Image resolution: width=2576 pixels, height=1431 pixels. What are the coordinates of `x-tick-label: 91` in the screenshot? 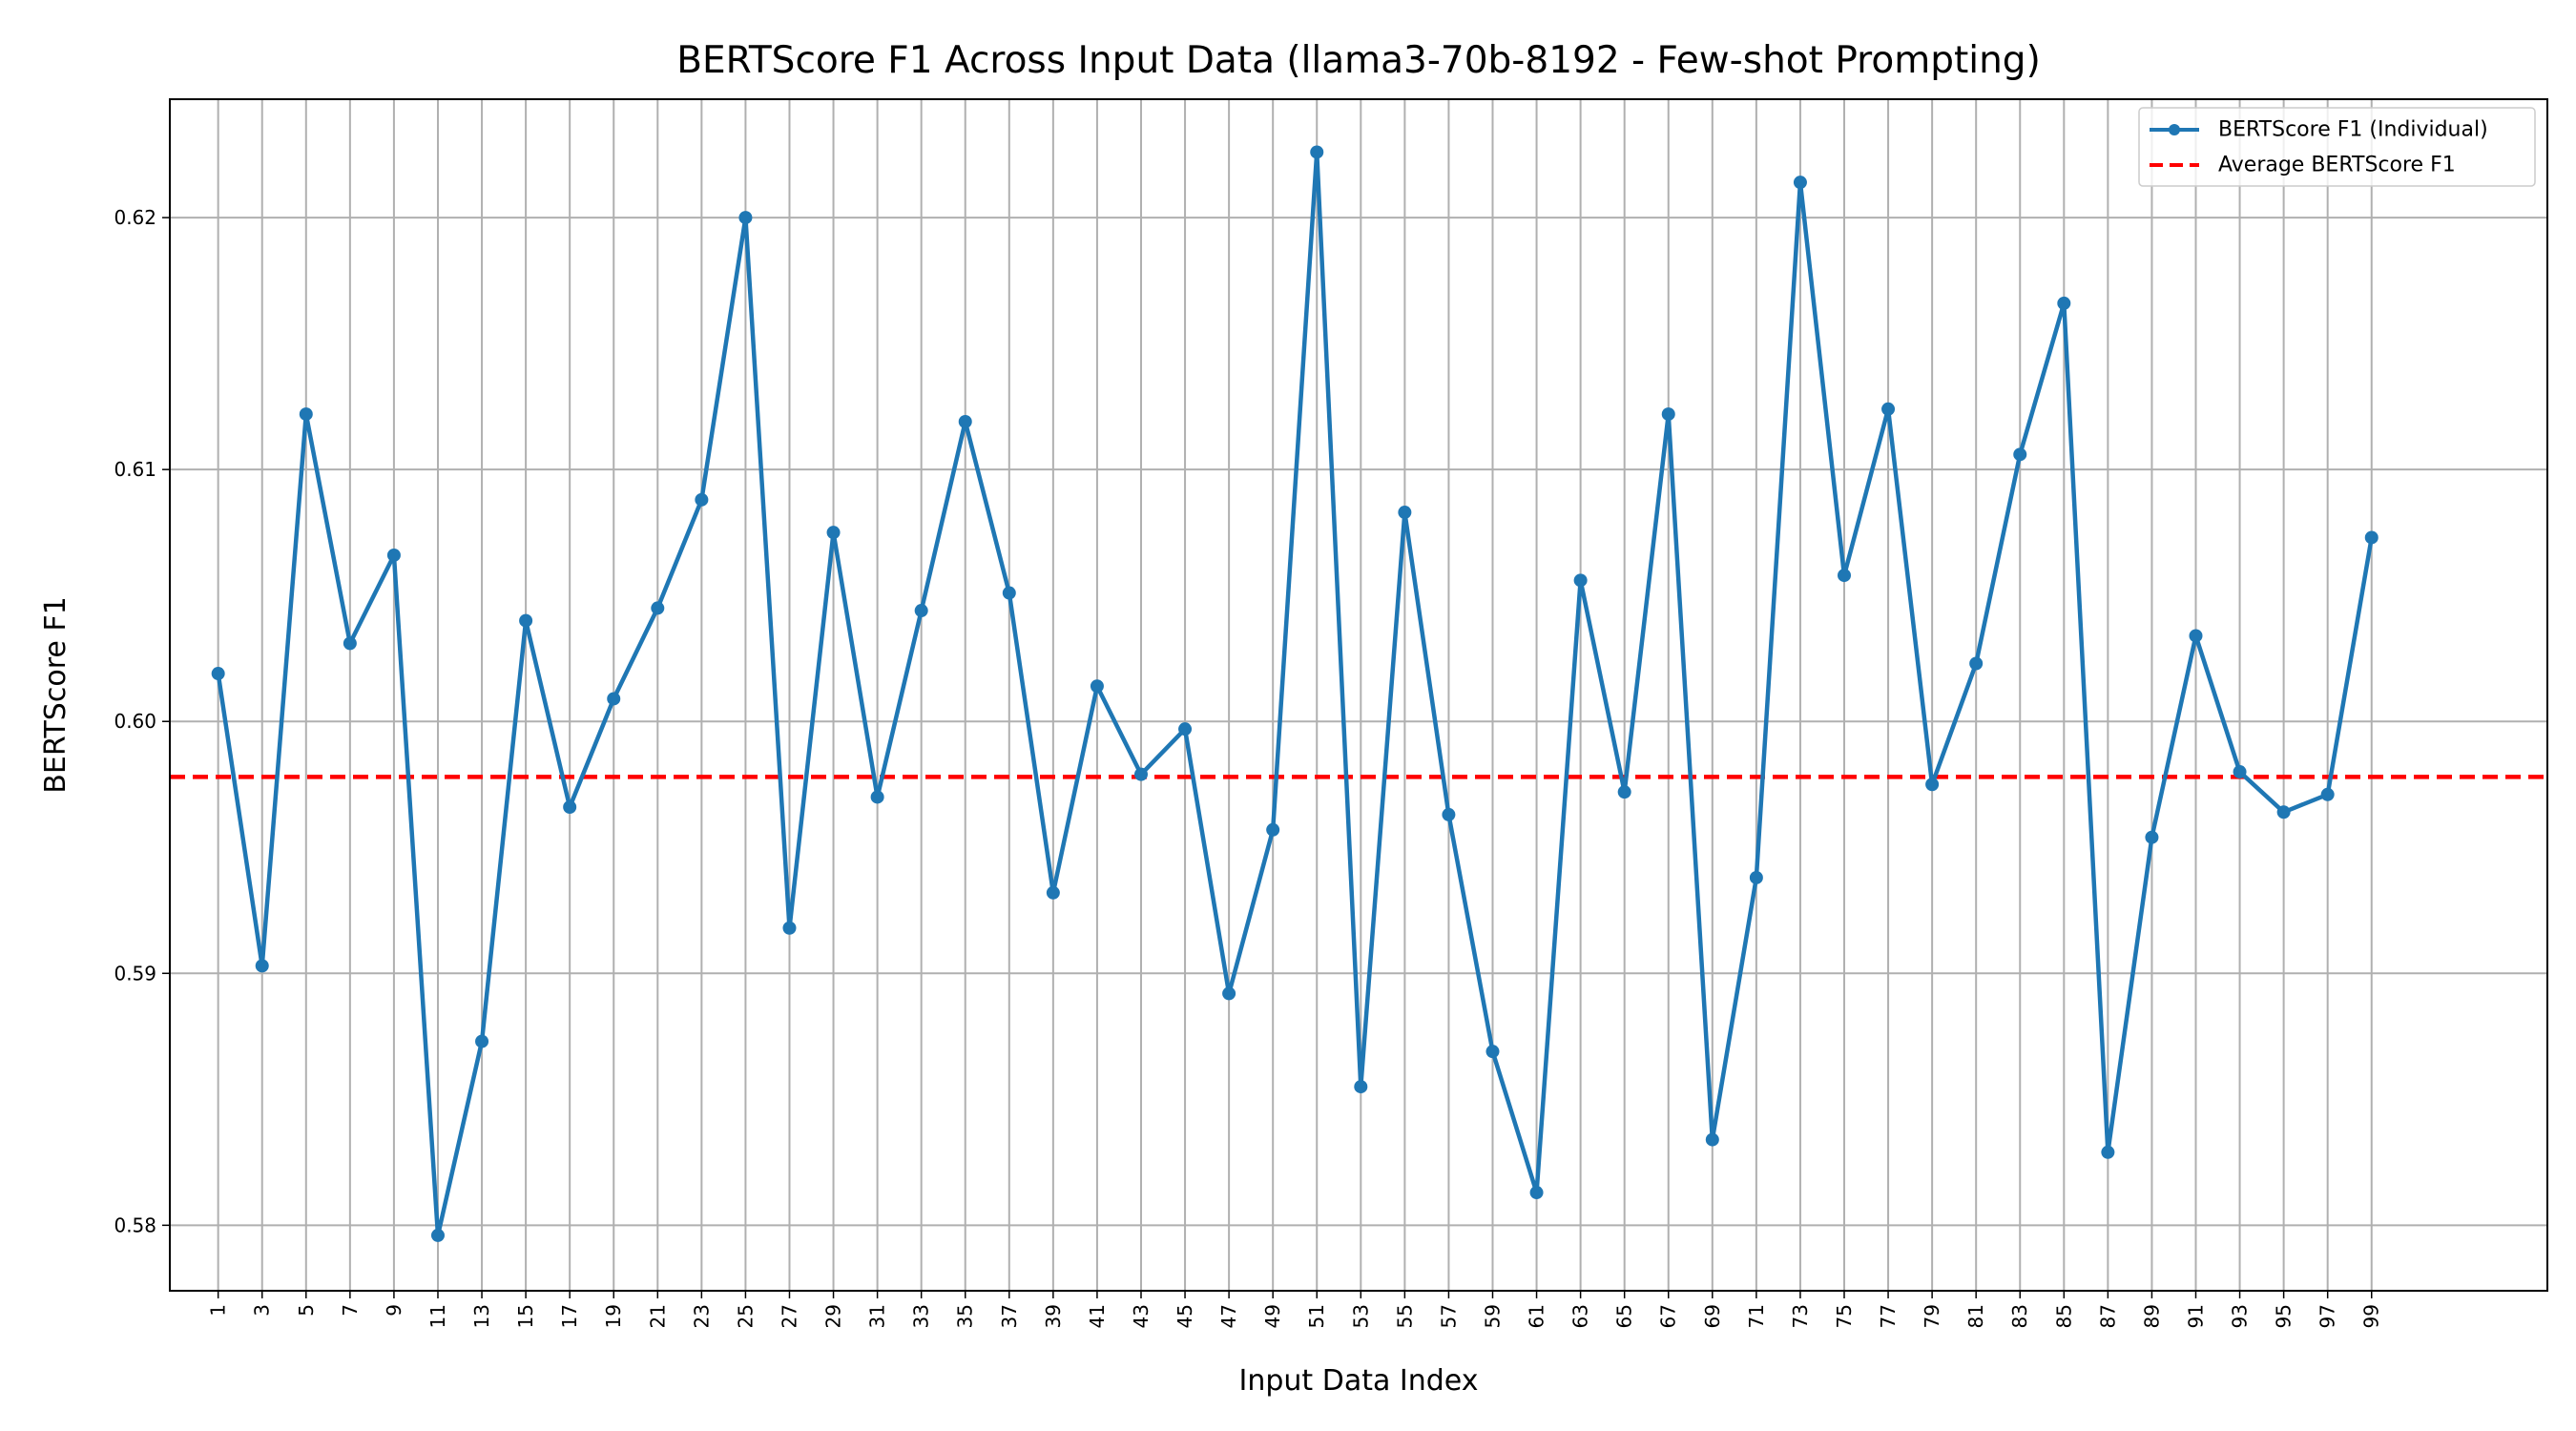 It's located at (2195, 1316).